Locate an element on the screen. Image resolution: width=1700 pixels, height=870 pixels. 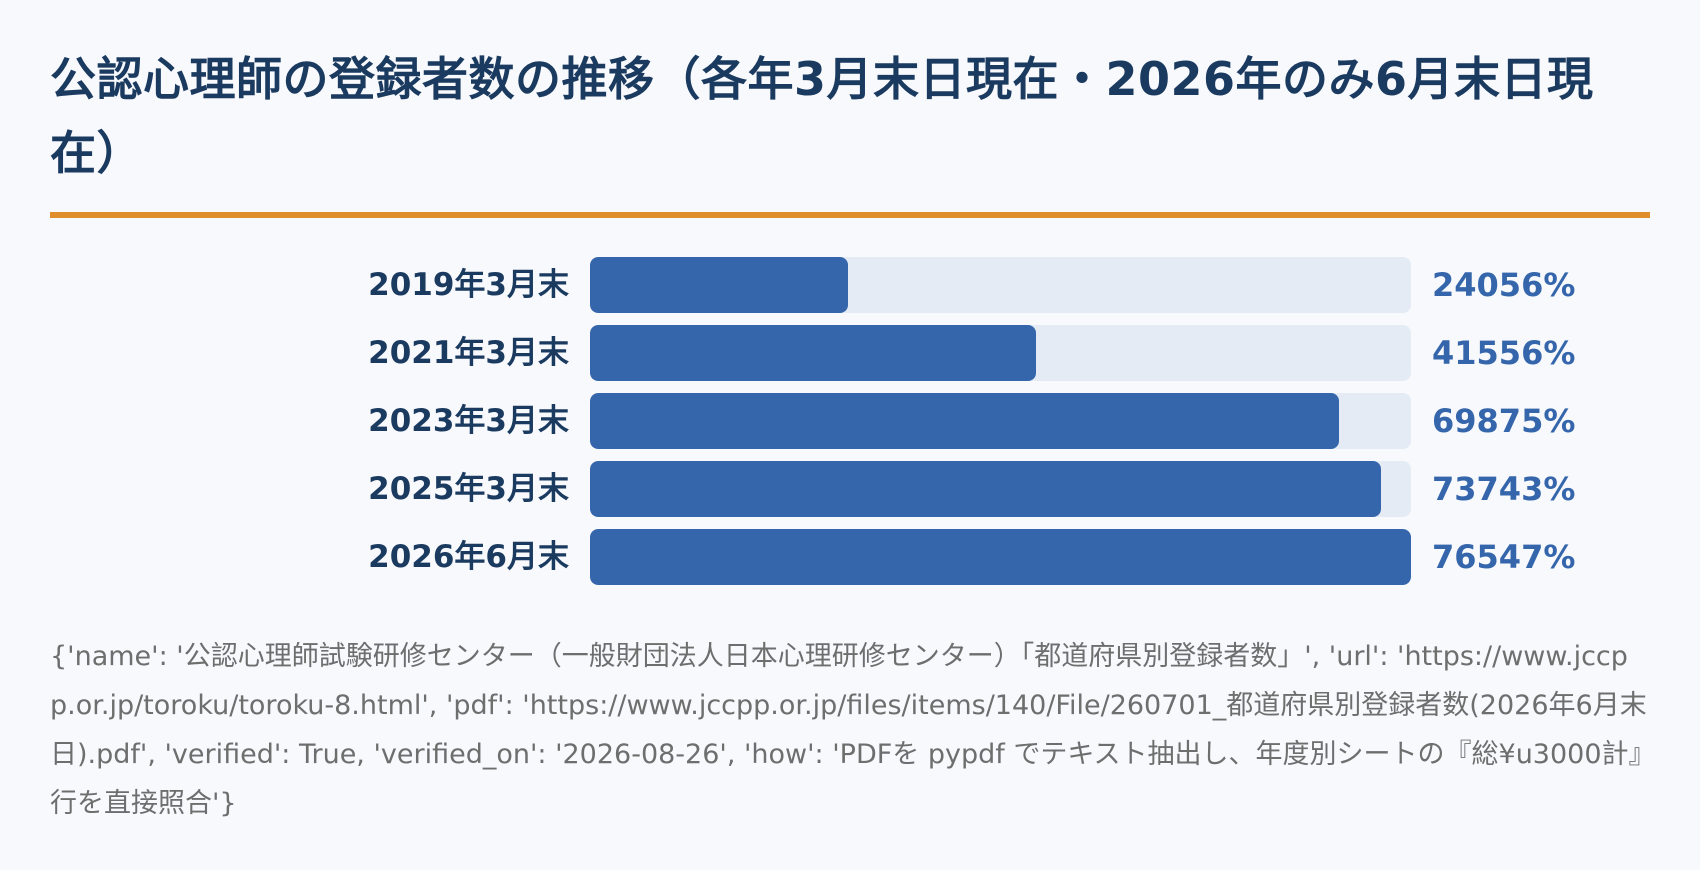
title-divider is located at coordinates (850, 215).